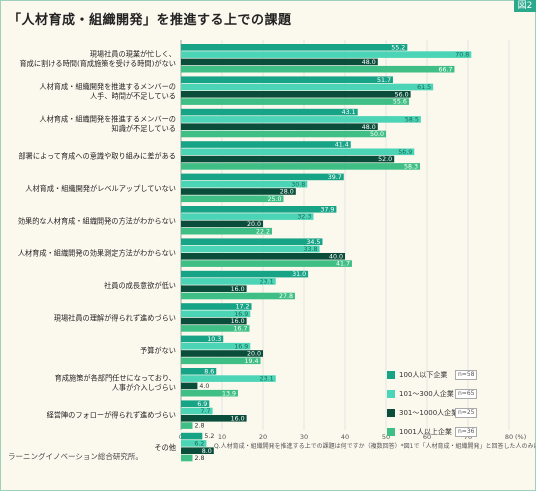 Image resolution: width=536 pixels, height=491 pixels. What do you see at coordinates (411, 167) in the screenshot?
I see `data-label: 58.3` at bounding box center [411, 167].